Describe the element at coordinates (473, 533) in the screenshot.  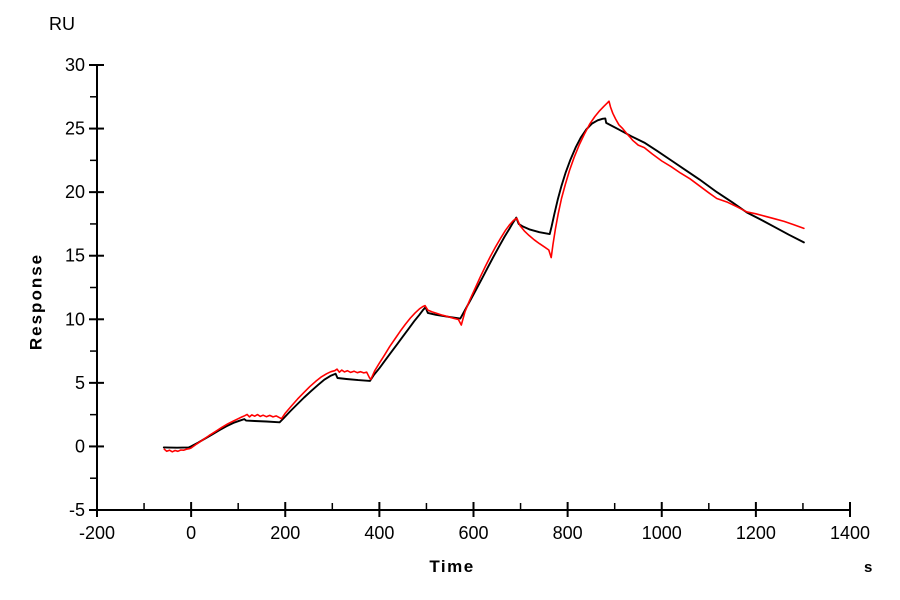
I see `x-tick-label: 600` at that location.